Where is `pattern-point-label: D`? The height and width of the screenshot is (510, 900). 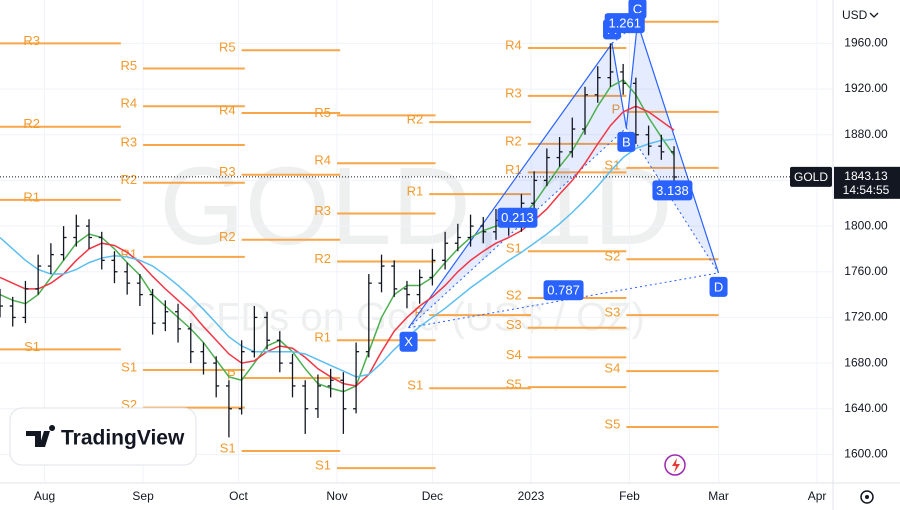 pattern-point-label: D is located at coordinates (718, 286).